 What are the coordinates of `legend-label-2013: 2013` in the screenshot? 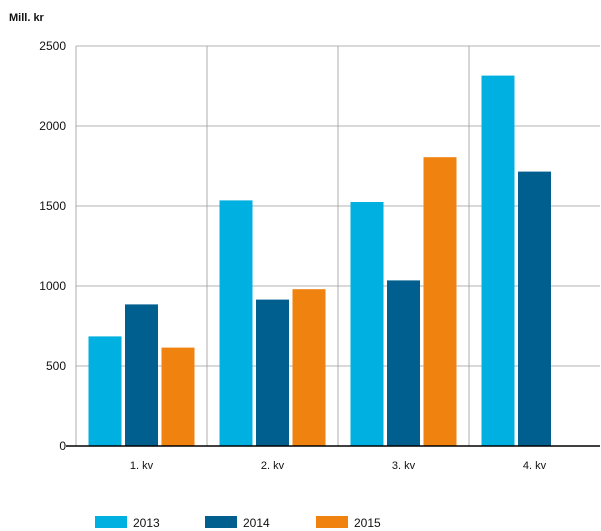 It's located at (146, 523).